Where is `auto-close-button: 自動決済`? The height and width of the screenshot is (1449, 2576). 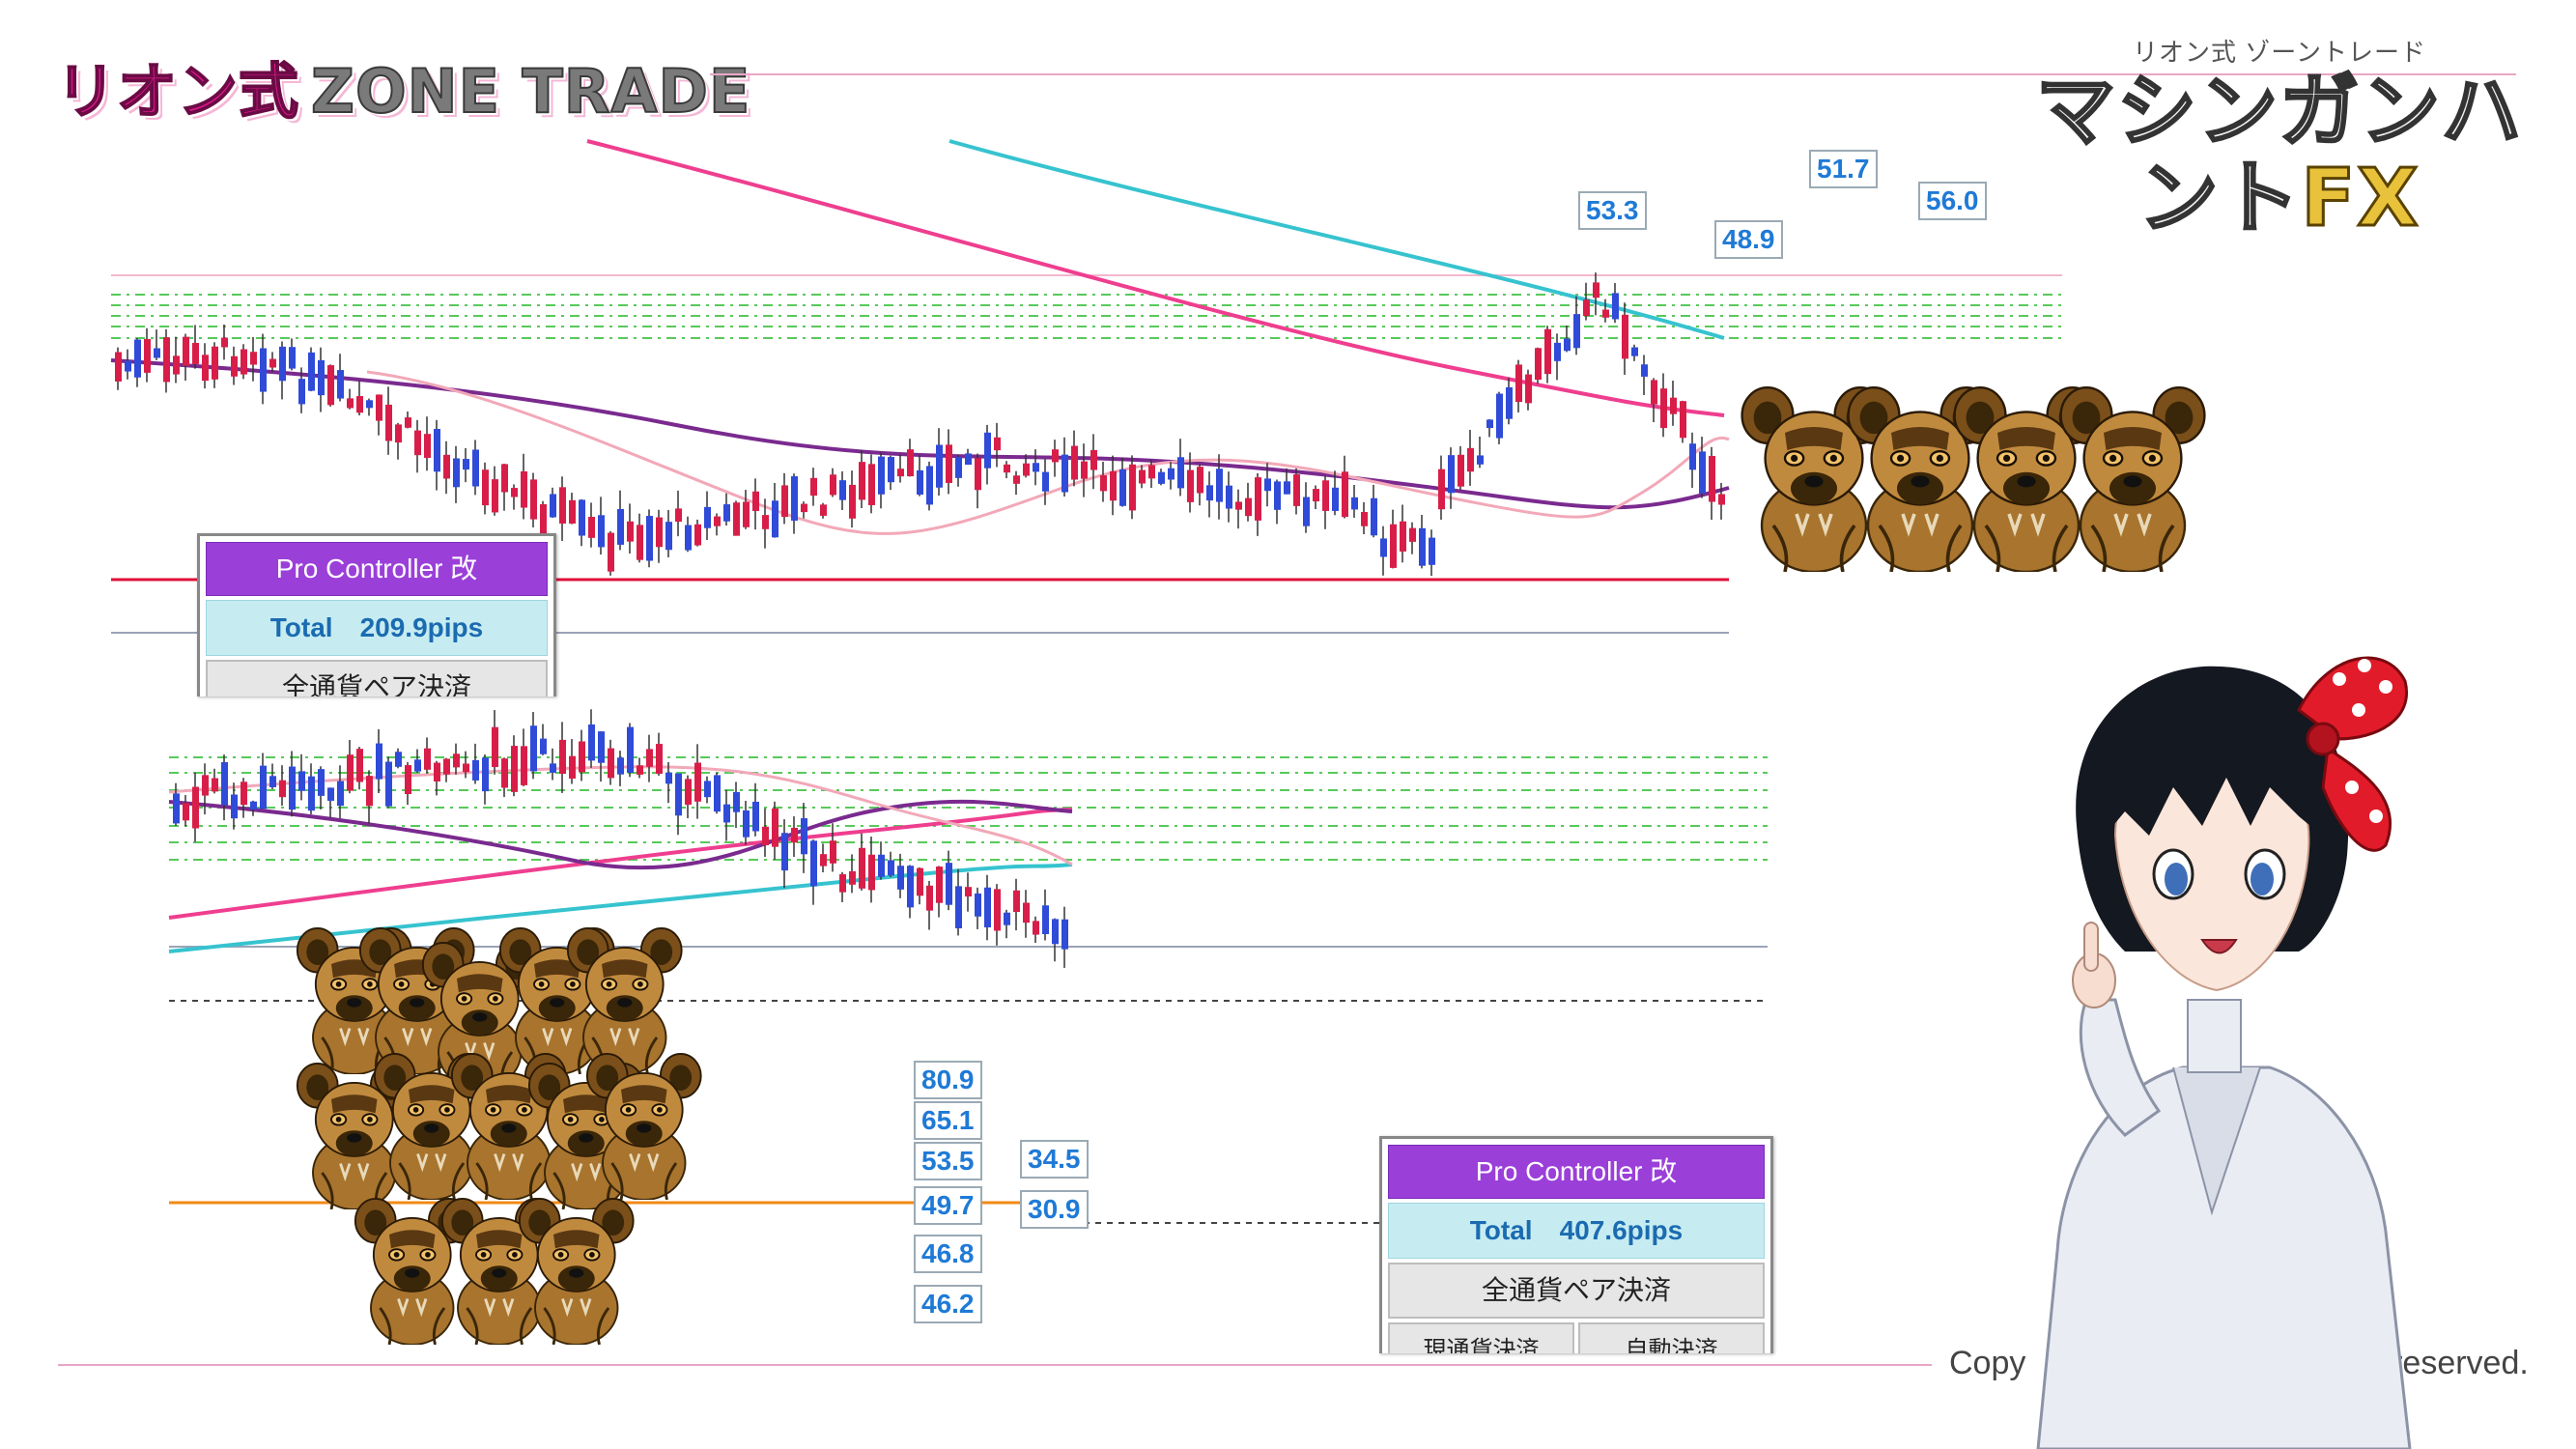
auto-close-button: 自動決済 is located at coordinates (1671, 1337).